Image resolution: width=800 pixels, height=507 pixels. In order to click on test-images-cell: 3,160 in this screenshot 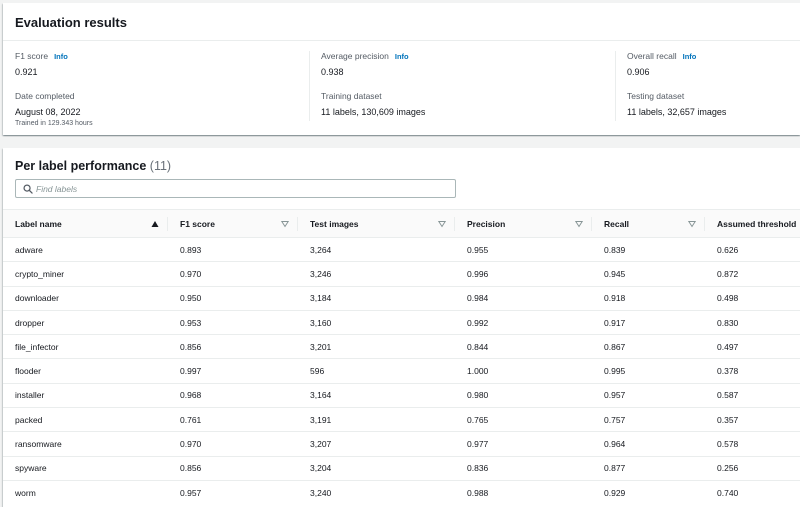, I will do `click(376, 323)`.